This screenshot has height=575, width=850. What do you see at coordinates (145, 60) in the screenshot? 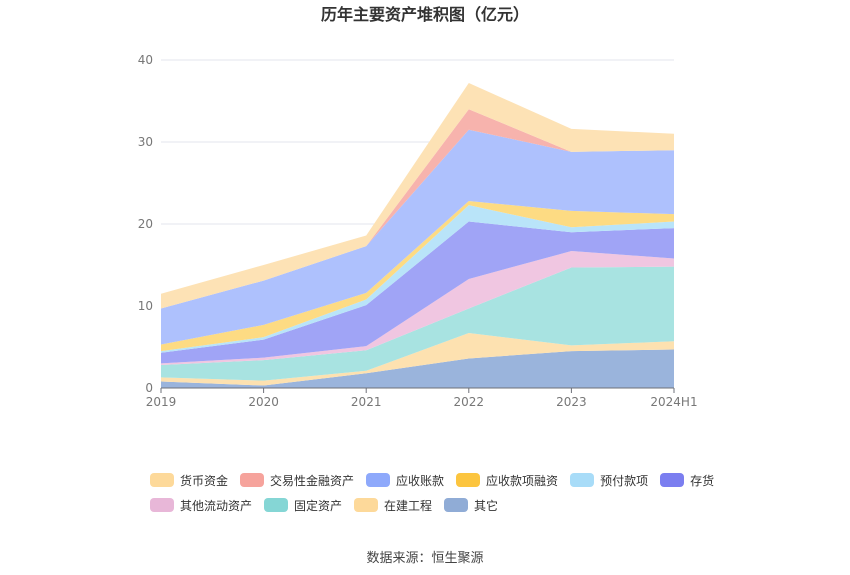
I see `y-tick-label: 40` at bounding box center [145, 60].